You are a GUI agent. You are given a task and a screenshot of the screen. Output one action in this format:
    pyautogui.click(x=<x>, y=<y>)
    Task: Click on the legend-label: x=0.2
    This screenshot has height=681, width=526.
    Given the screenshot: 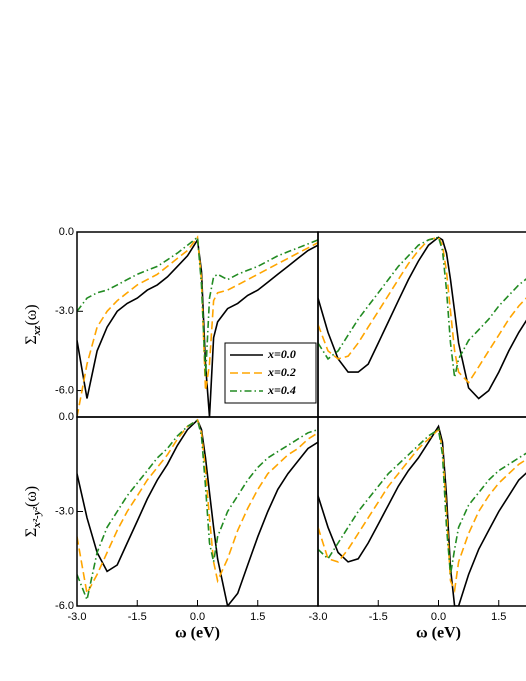 What is the action you would take?
    pyautogui.click(x=281, y=372)
    